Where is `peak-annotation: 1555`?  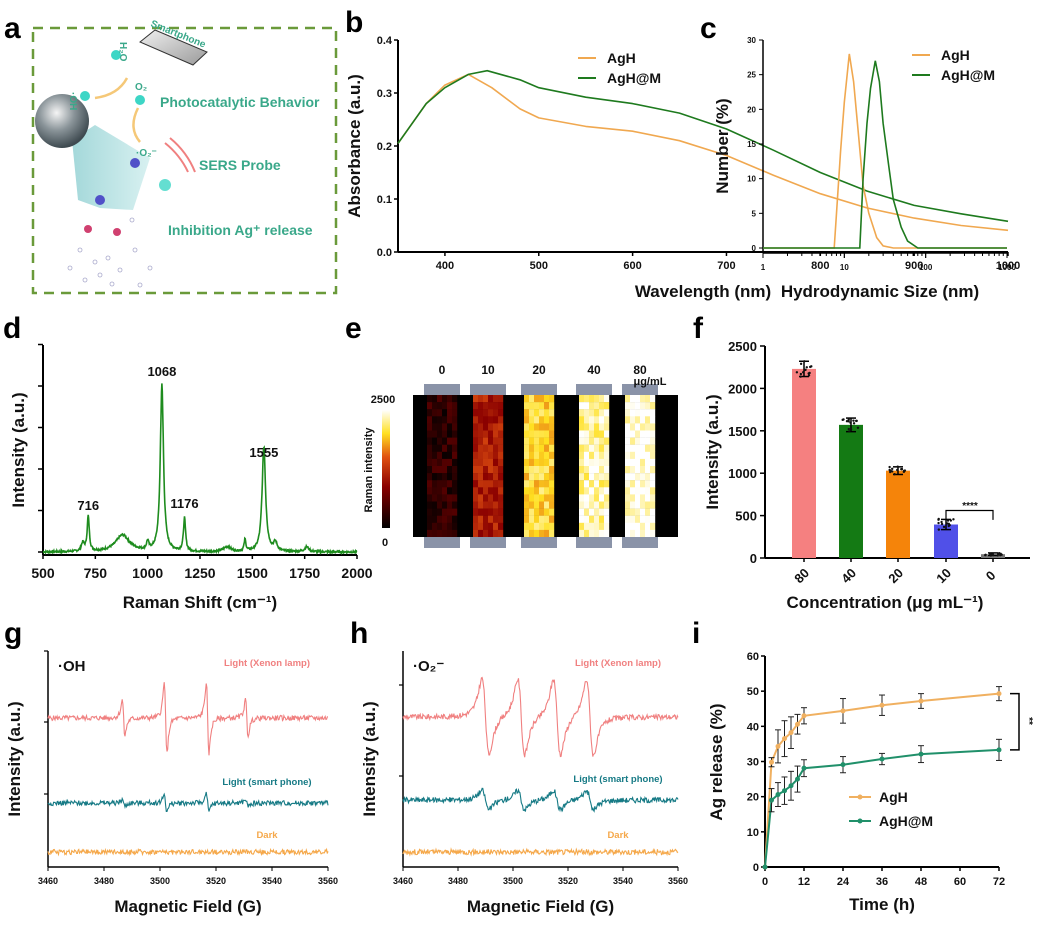
peak-annotation: 1555 is located at coordinates (263, 452).